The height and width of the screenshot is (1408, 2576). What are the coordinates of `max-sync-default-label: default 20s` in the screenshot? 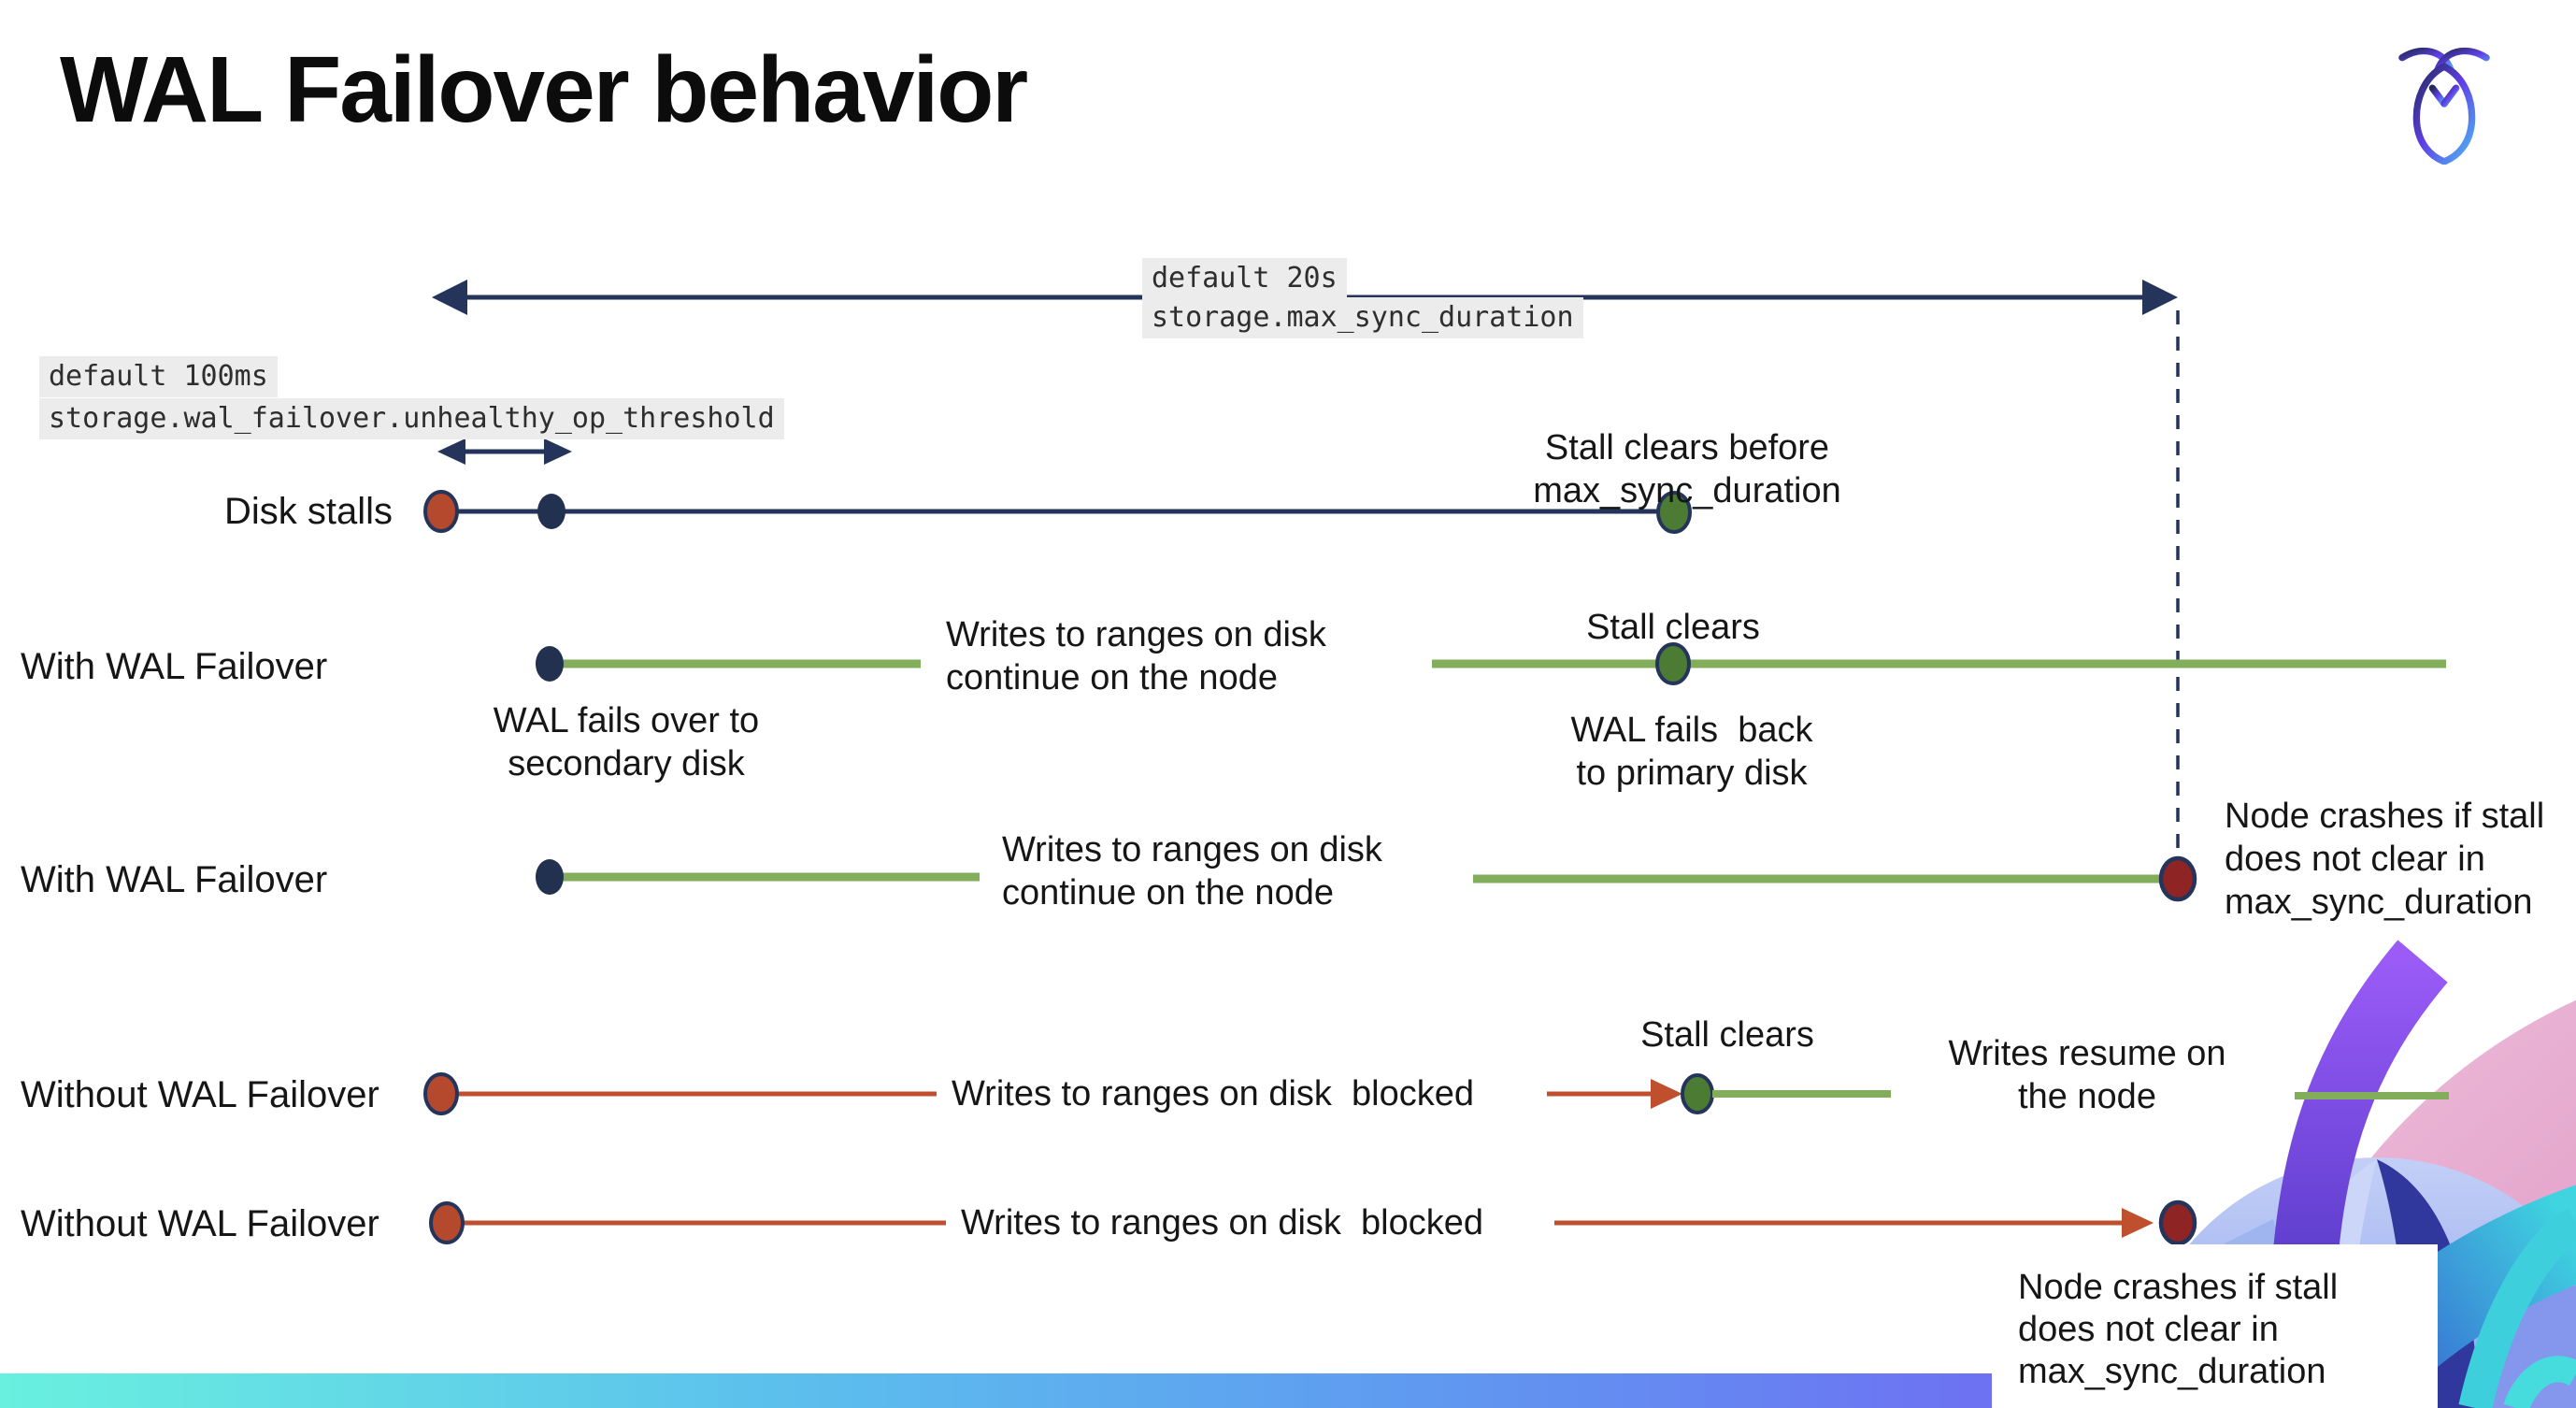 It's located at (1244, 278).